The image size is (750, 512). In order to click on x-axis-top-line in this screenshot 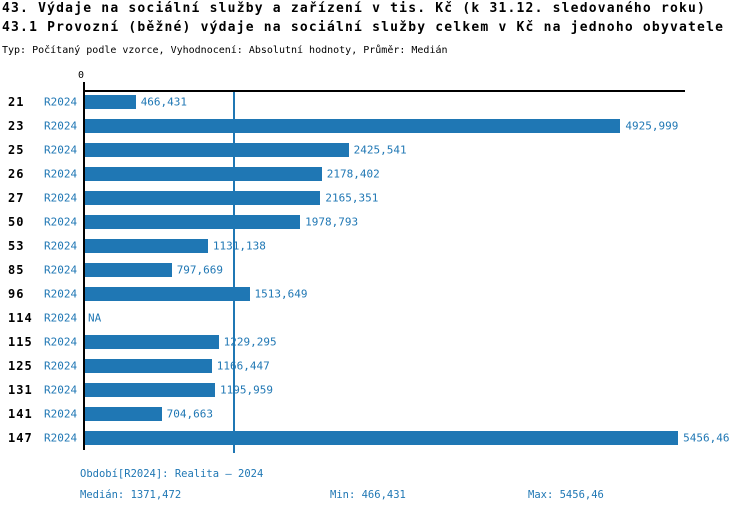, I will do `click(384, 91)`.